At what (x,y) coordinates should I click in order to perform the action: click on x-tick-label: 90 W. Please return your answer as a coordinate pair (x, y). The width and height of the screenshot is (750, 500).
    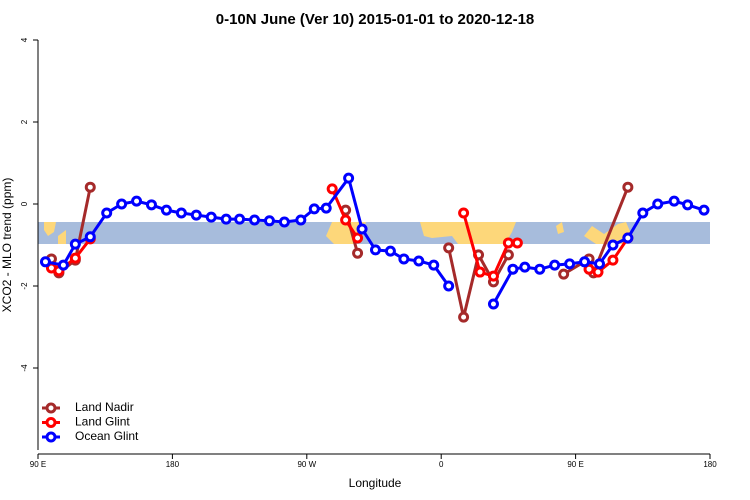
    Looking at the image, I should click on (306, 464).